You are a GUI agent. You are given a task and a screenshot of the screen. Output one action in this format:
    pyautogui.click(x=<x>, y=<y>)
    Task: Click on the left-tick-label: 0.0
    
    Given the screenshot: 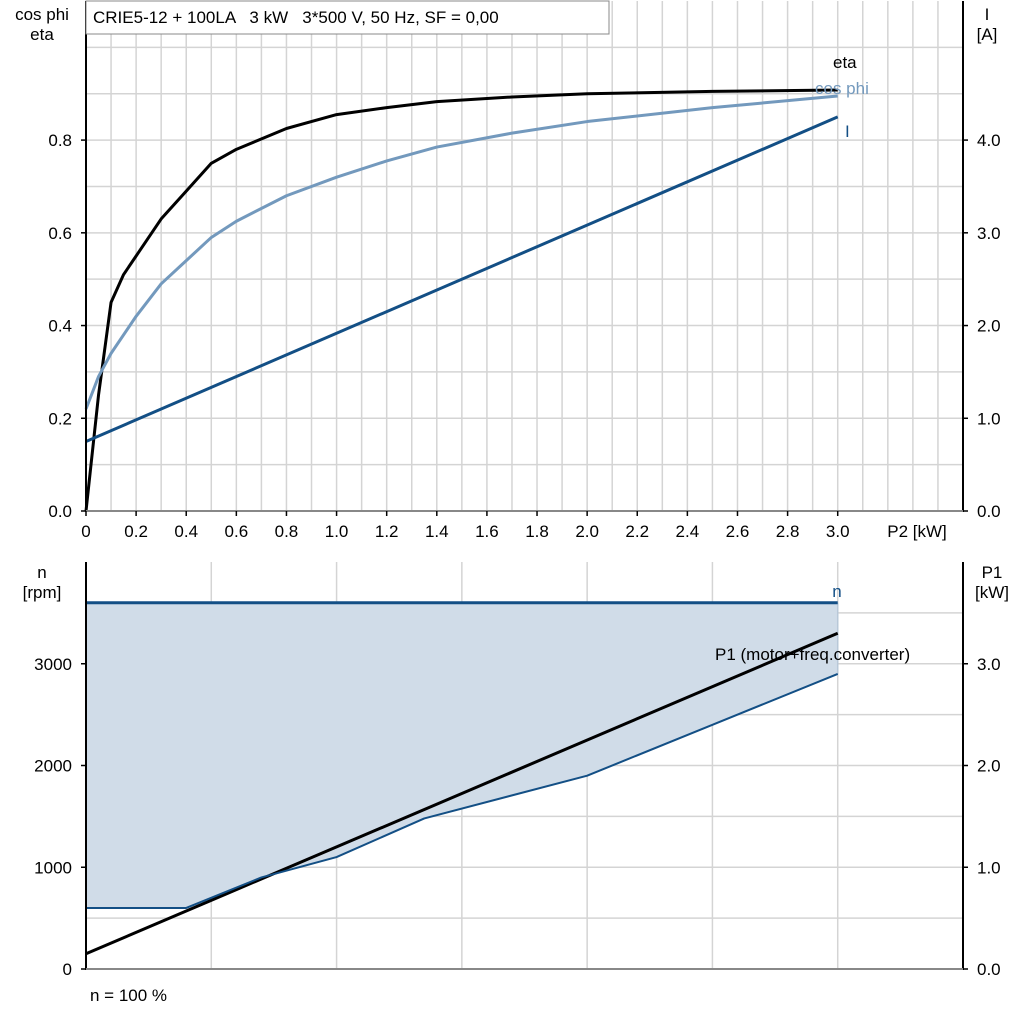 What is the action you would take?
    pyautogui.click(x=60, y=511)
    